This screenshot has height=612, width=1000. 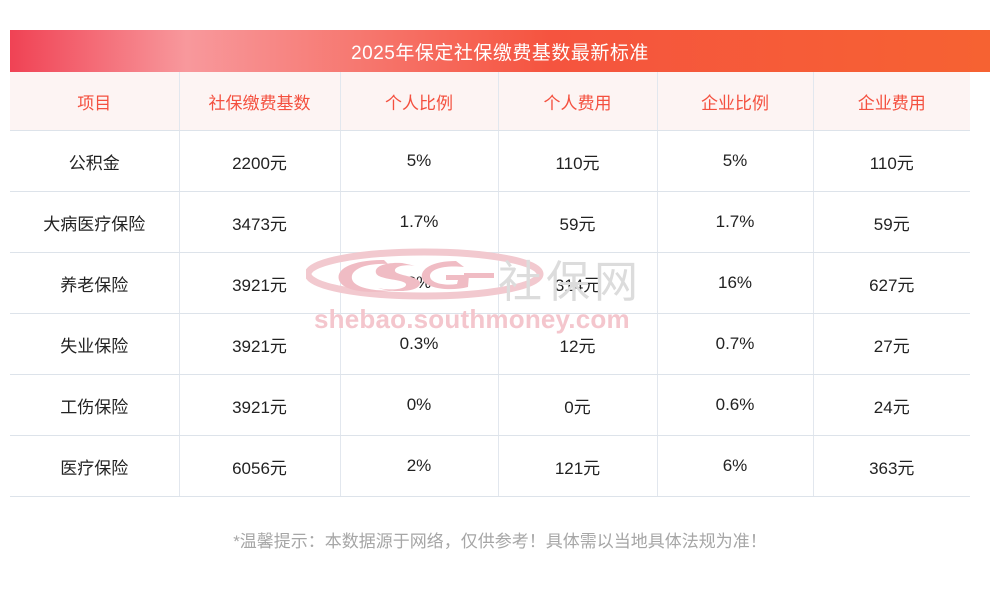 I want to click on cell-personal-fee: 110元, so click(x=578, y=161).